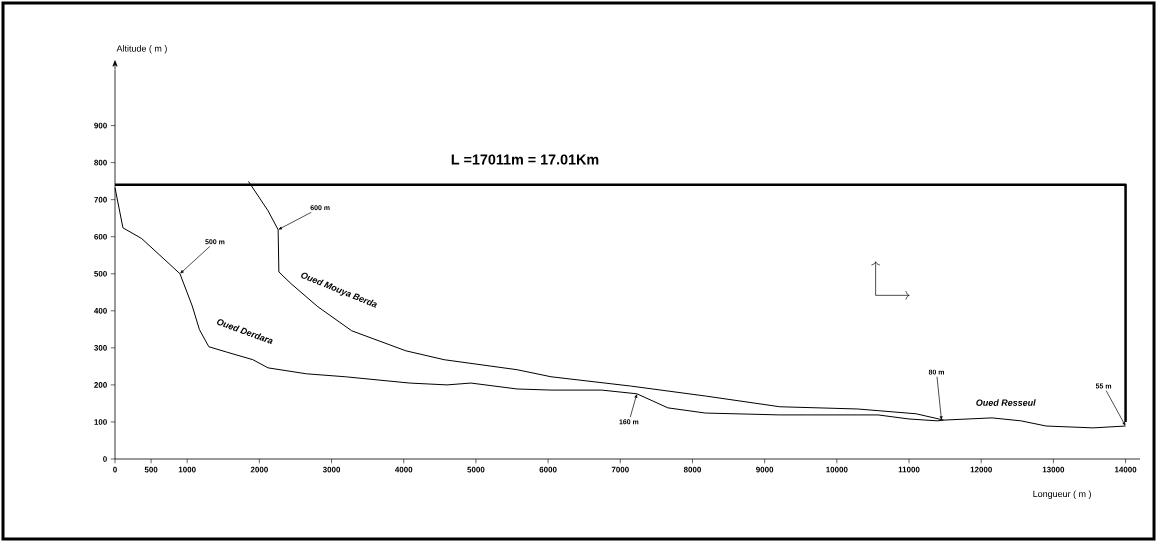 Image resolution: width=1157 pixels, height=542 pixels. I want to click on x-axis-title: Longueur ( m ), so click(1062, 494).